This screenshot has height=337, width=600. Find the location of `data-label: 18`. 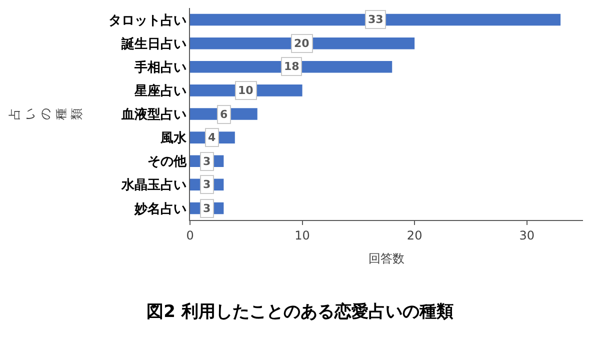

data-label: 18 is located at coordinates (292, 66).